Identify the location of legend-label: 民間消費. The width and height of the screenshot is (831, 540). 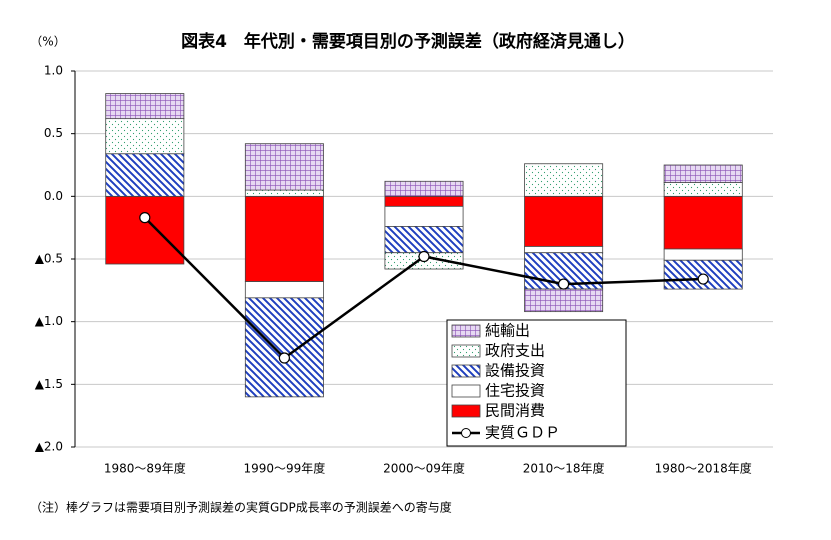
(515, 411).